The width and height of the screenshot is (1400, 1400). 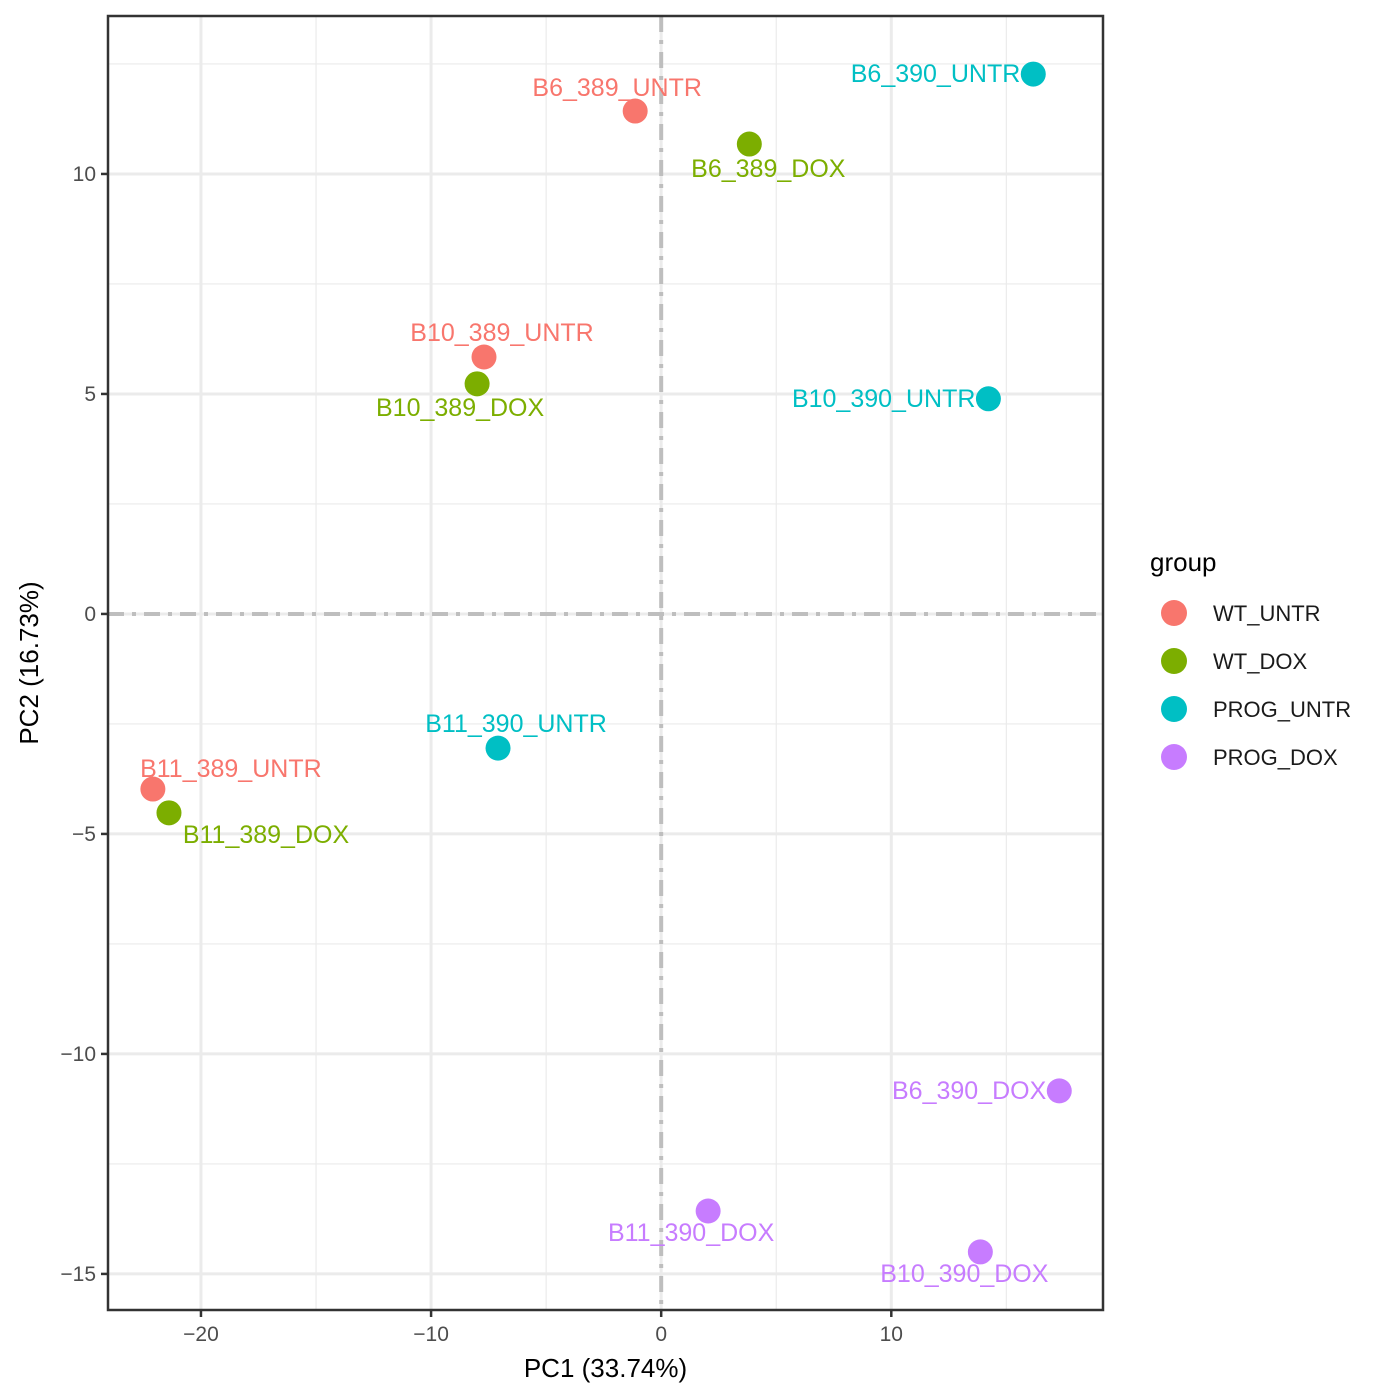 I want to click on legend: group WT_UNTR WT_DOX PROG_UNTR PROG_DOX, so click(x=1250, y=658).